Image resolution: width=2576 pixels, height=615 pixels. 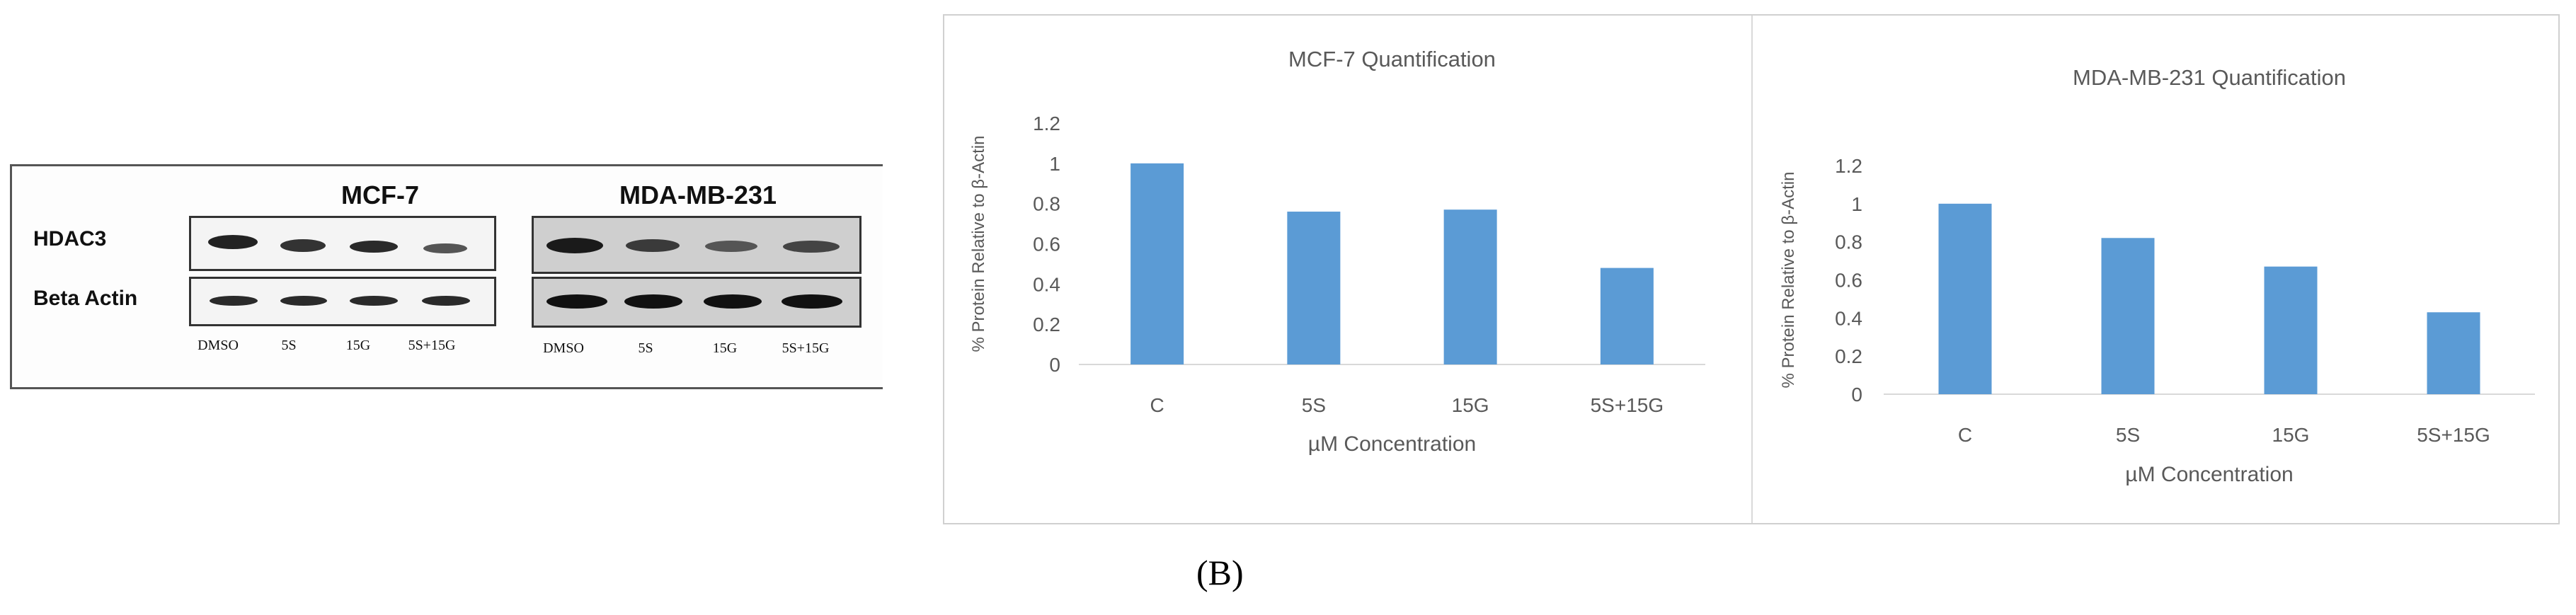 What do you see at coordinates (380, 194) in the screenshot?
I see `blot-title-mcf7: MCF-7` at bounding box center [380, 194].